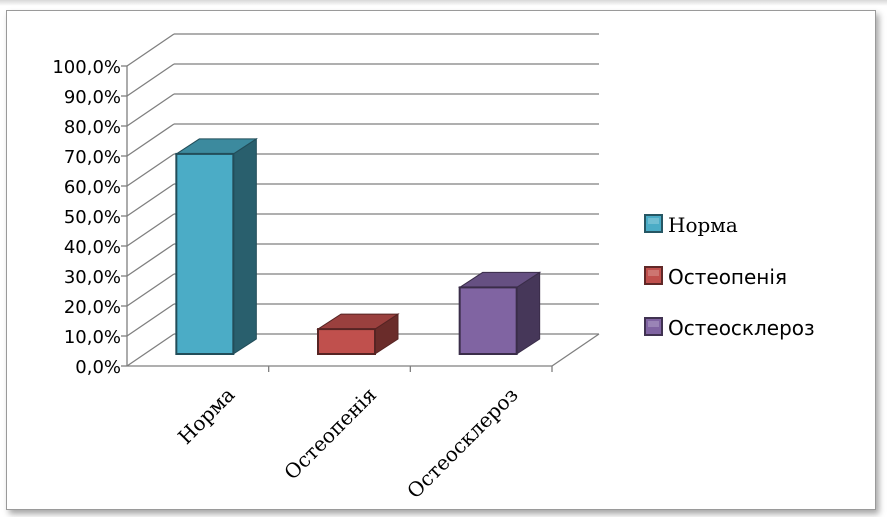 The width and height of the screenshot is (887, 517). What do you see at coordinates (443, 3) in the screenshot?
I see `top-edge-strip` at bounding box center [443, 3].